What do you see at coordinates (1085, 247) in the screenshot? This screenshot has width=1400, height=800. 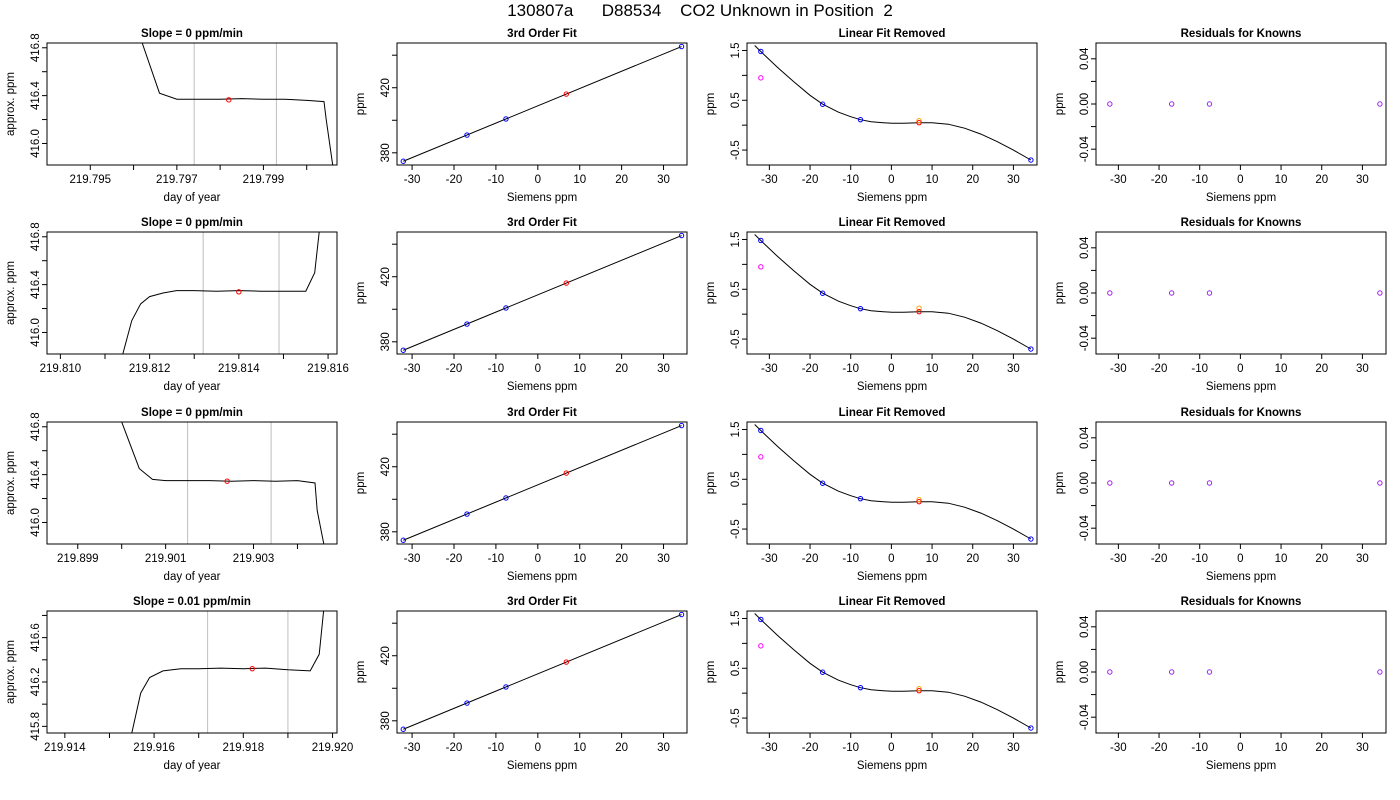 I see `y-tick-label: 0.04` at bounding box center [1085, 247].